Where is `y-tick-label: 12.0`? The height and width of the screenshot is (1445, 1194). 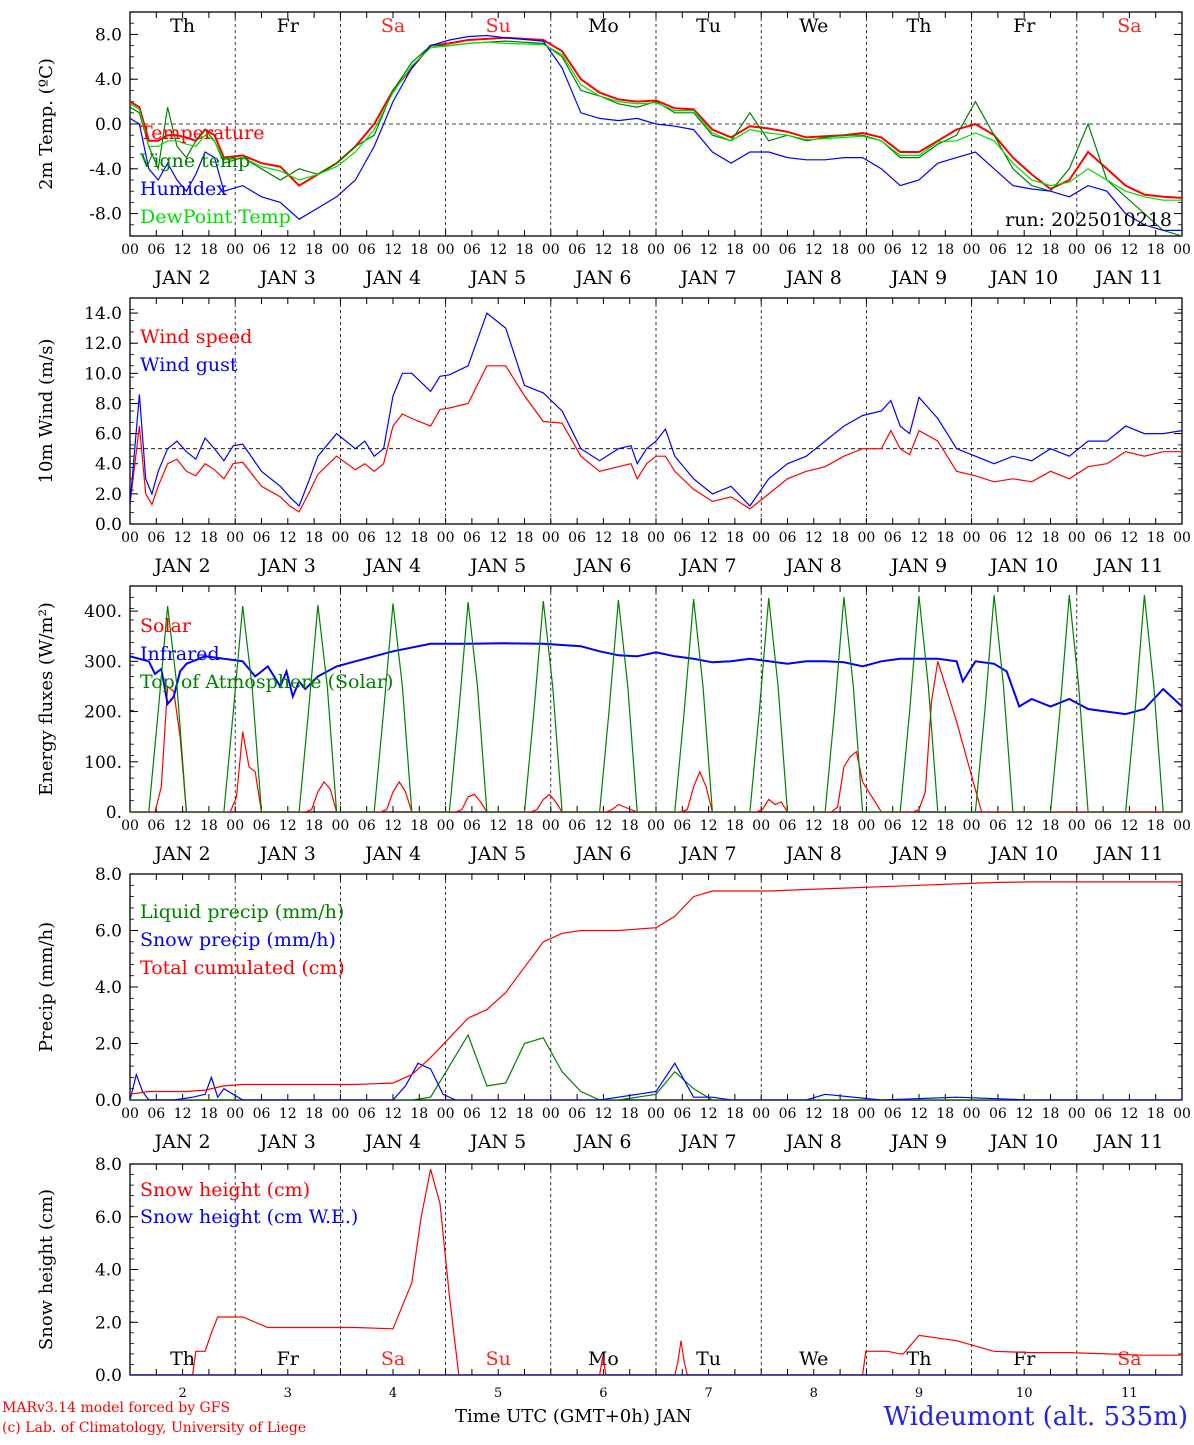 y-tick-label: 12.0 is located at coordinates (103, 344).